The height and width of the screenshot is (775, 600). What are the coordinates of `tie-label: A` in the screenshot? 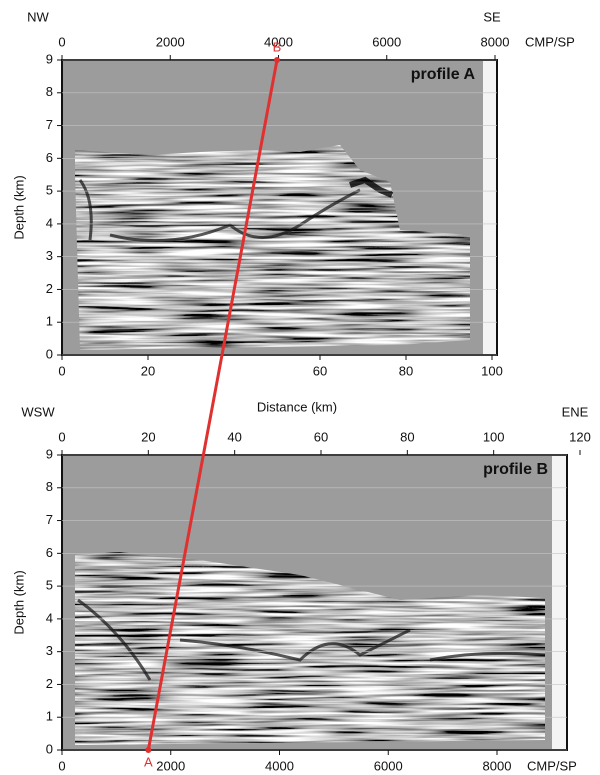 It's located at (148, 761).